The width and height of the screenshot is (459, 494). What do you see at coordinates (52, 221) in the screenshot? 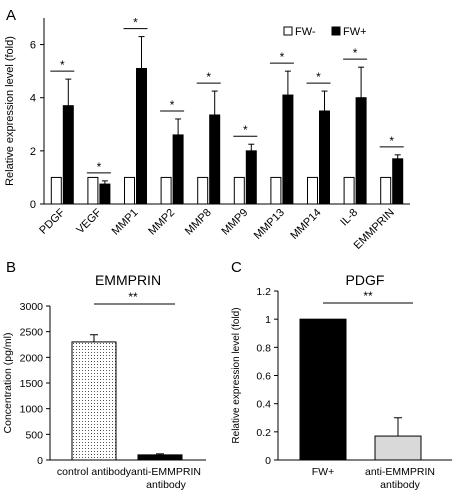
I see `chart-a-x-tick-label: PDGF` at bounding box center [52, 221].